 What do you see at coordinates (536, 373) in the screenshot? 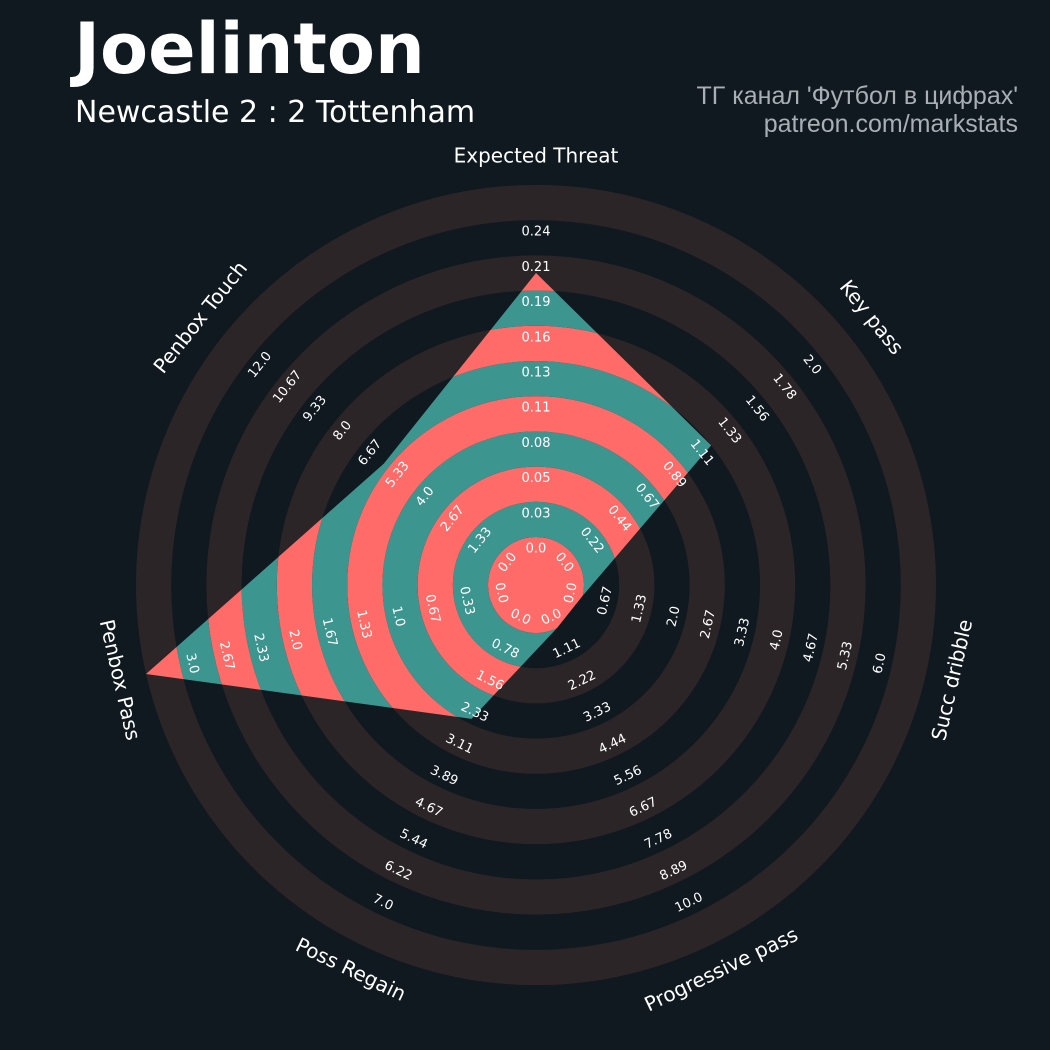
I see `tick-label: 0.13` at bounding box center [536, 373].